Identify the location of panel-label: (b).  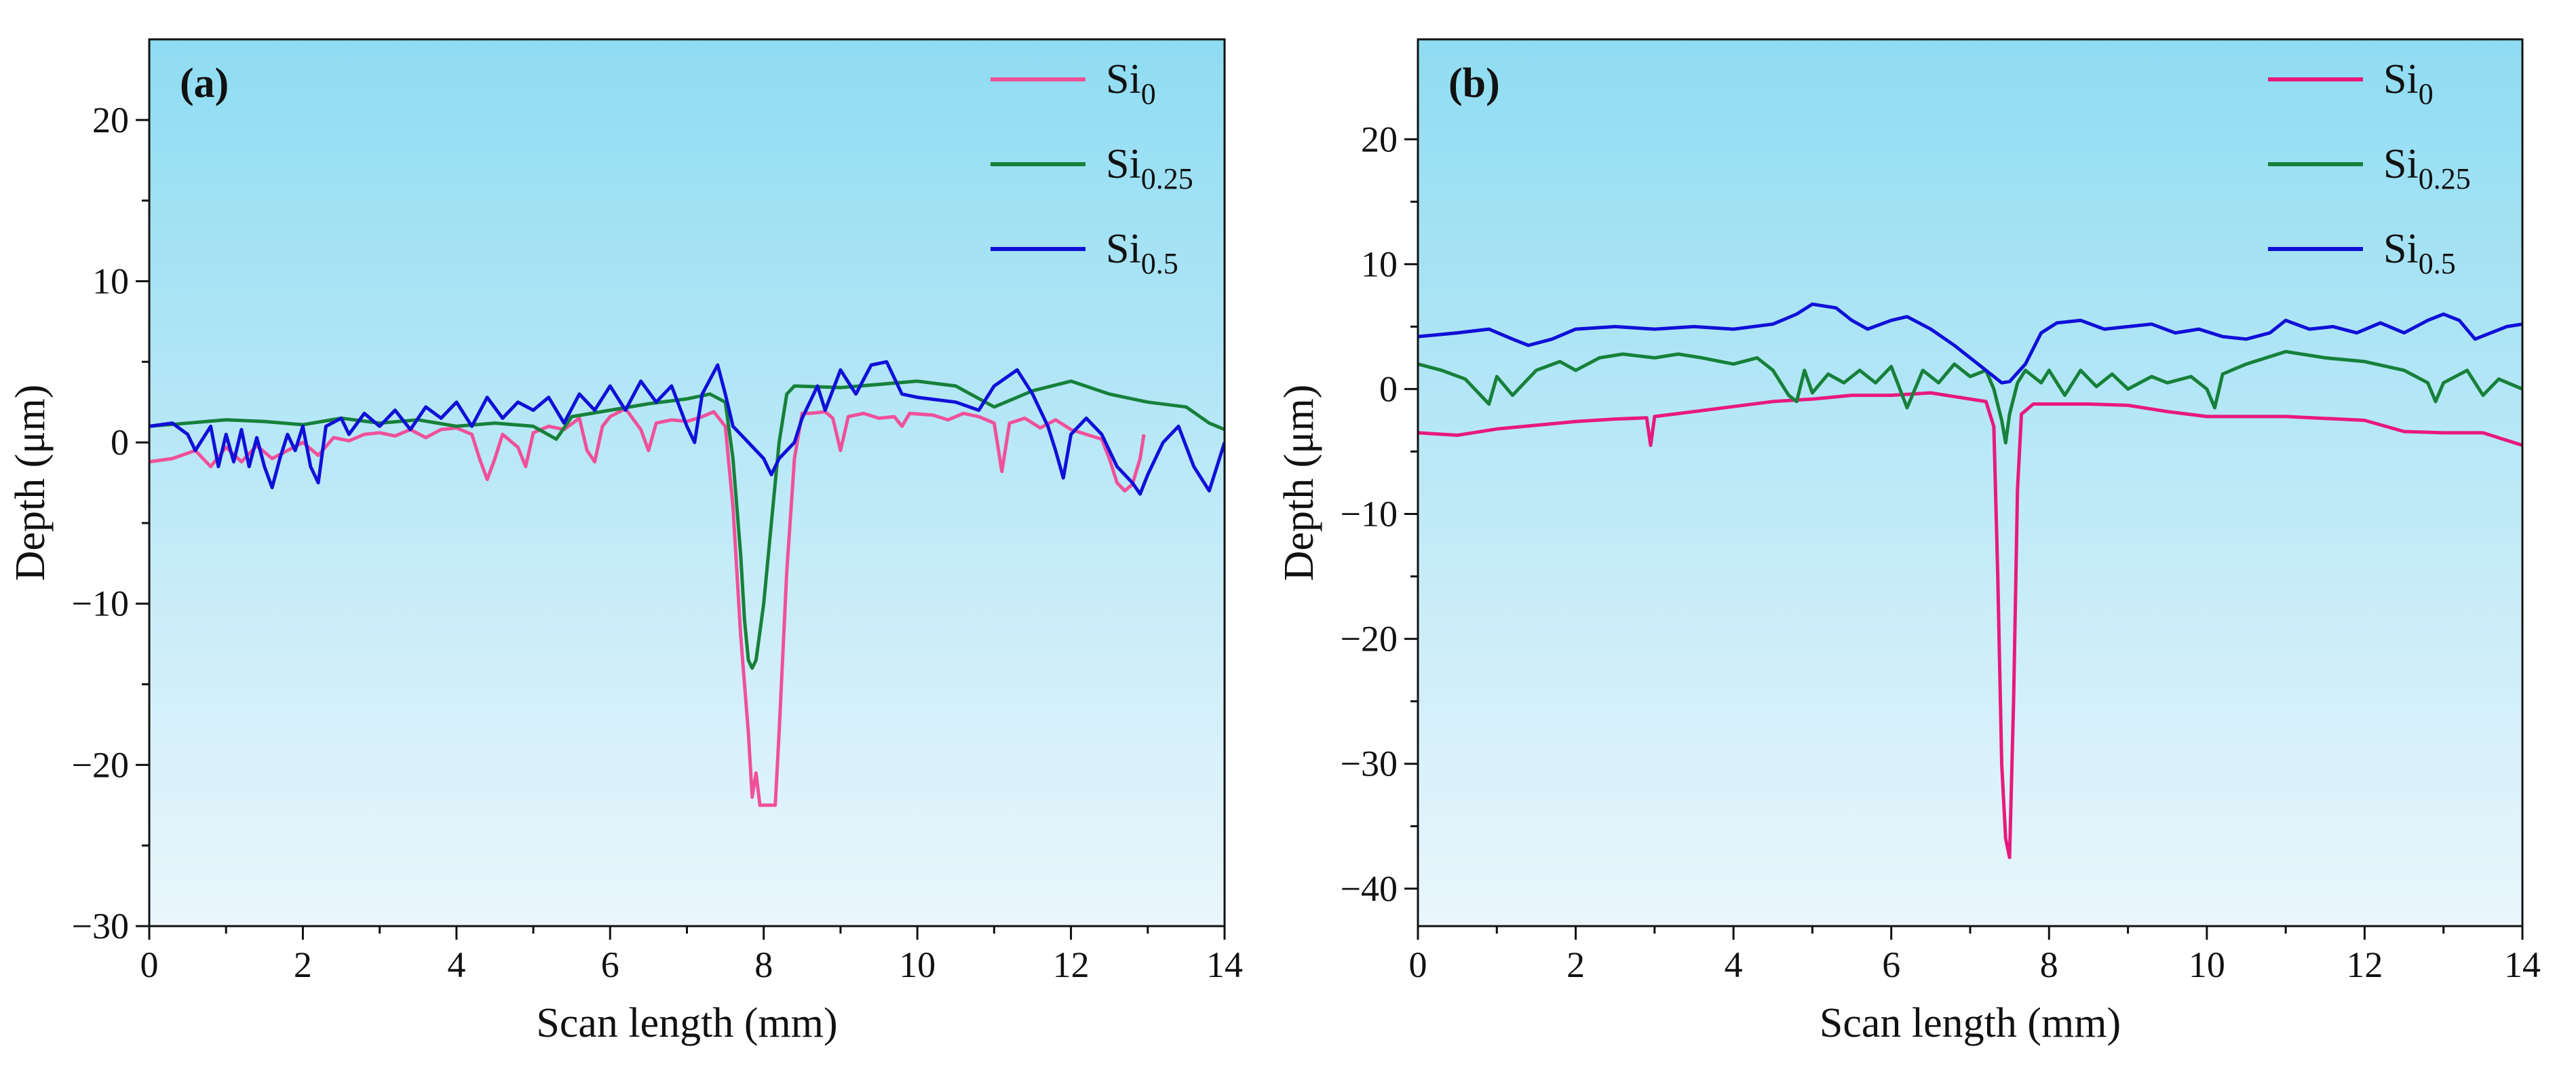
(1474, 83).